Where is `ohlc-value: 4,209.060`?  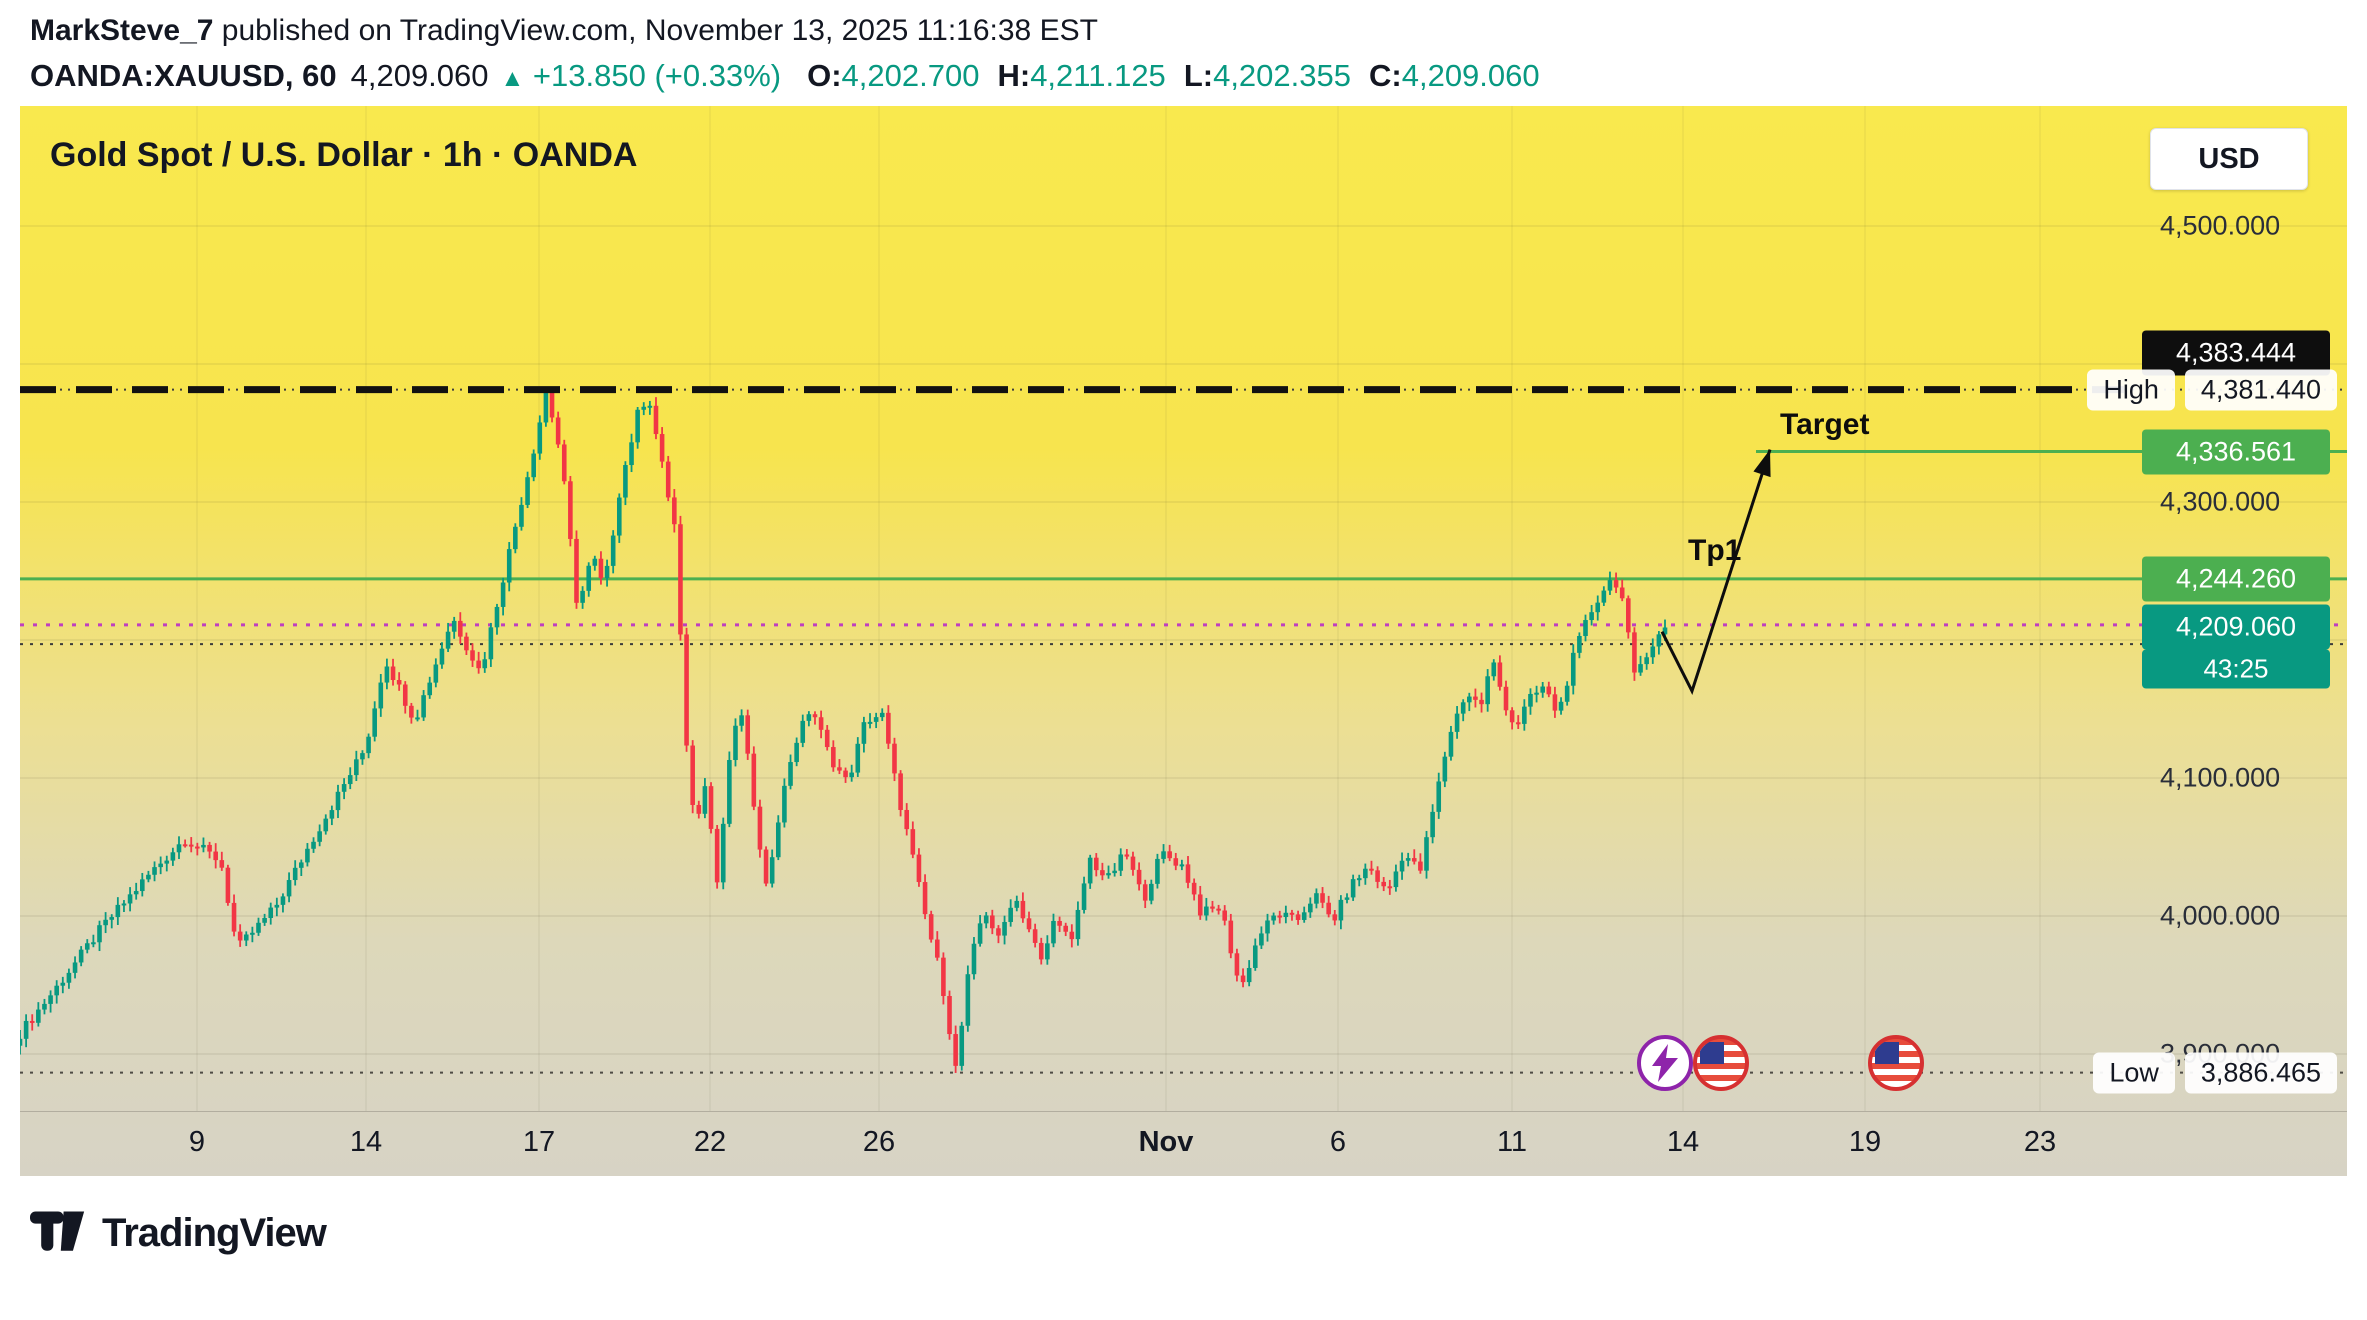
ohlc-value: 4,209.060 is located at coordinates (1470, 75).